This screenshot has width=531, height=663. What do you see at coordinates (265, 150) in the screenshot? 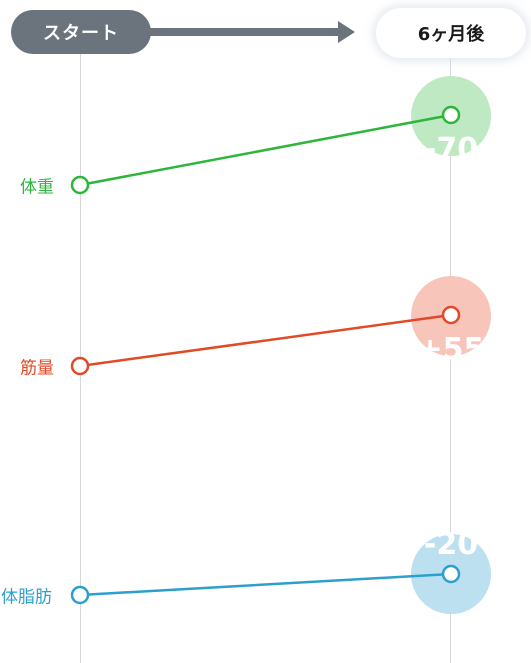
I see `weight-line` at bounding box center [265, 150].